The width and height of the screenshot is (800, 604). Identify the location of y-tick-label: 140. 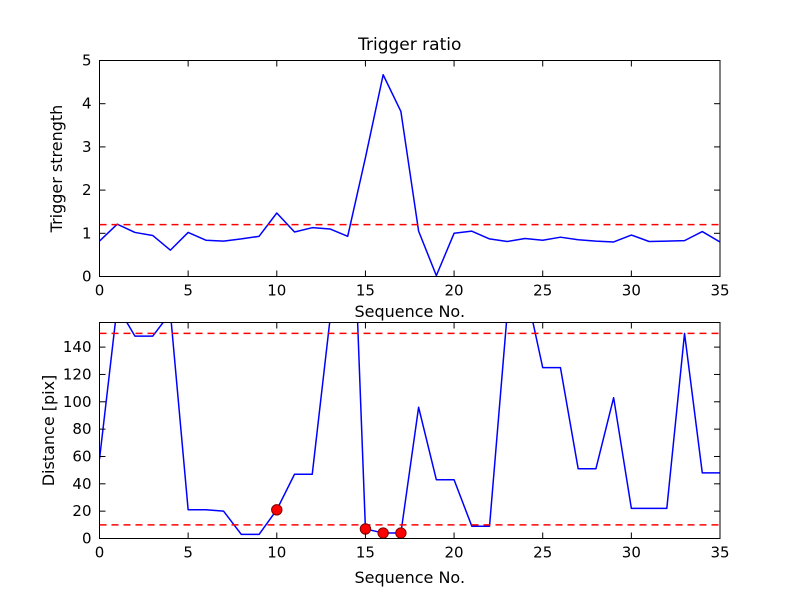
(77, 347).